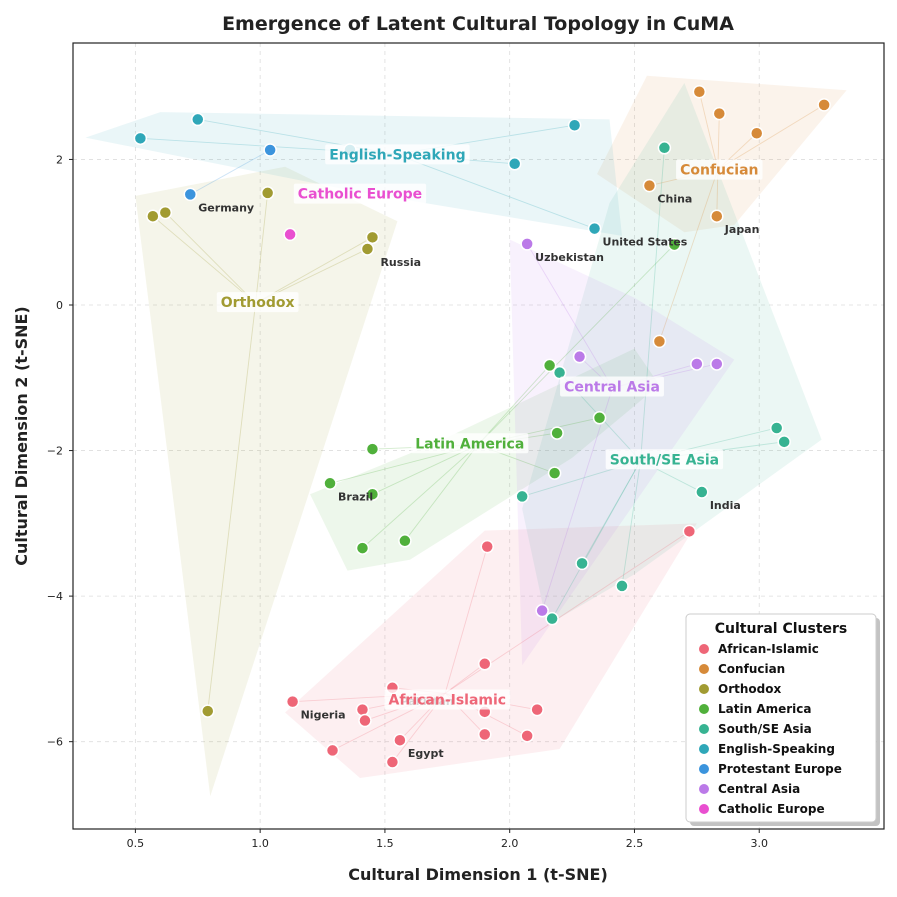  I want to click on cluster-label-central-asia: Central Asia, so click(612, 386).